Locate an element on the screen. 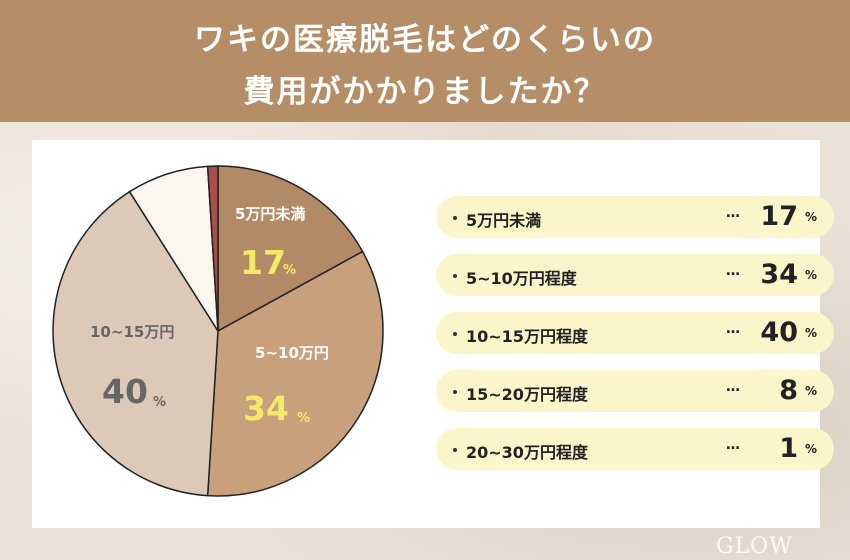 This screenshot has width=850, height=560. pie-value-label: 40 is located at coordinates (125, 391).